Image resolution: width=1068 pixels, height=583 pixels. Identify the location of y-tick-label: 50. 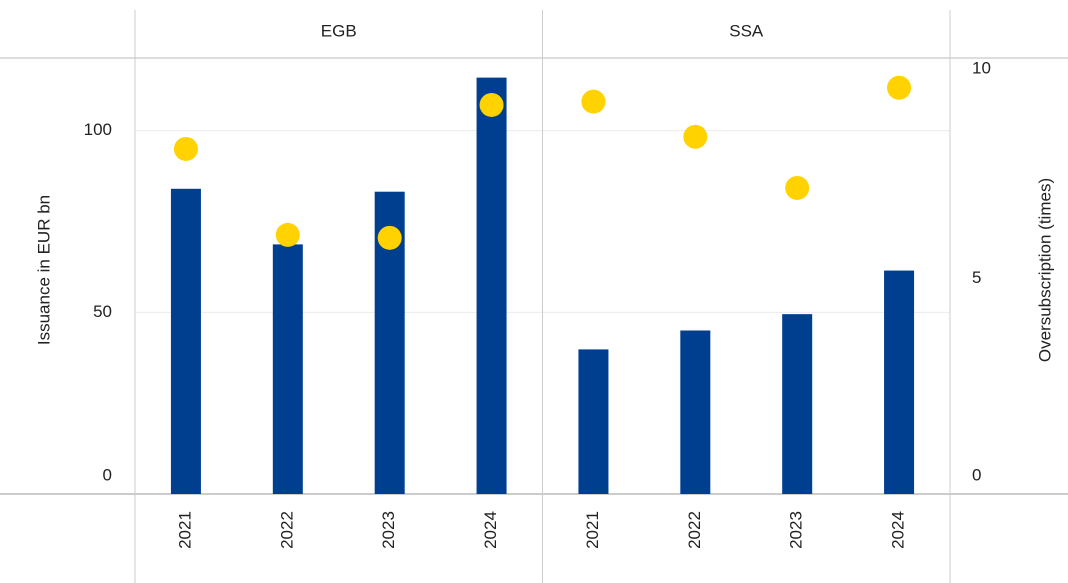
(102, 311).